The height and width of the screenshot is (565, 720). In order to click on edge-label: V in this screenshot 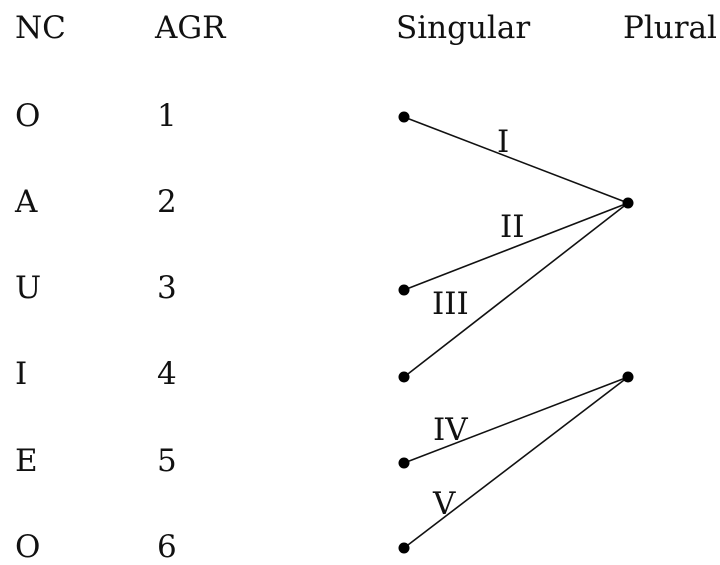, I will do `click(444, 504)`.